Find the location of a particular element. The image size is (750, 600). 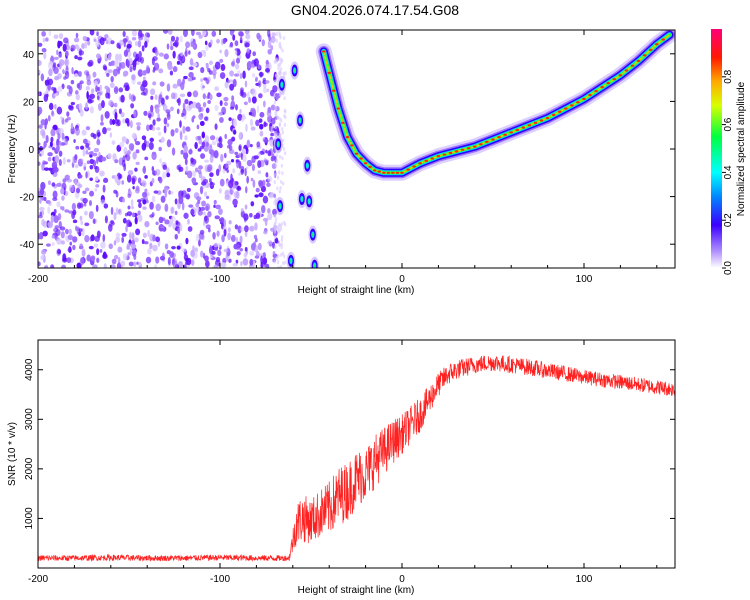

tone-curve-band is located at coordinates (496, 103).